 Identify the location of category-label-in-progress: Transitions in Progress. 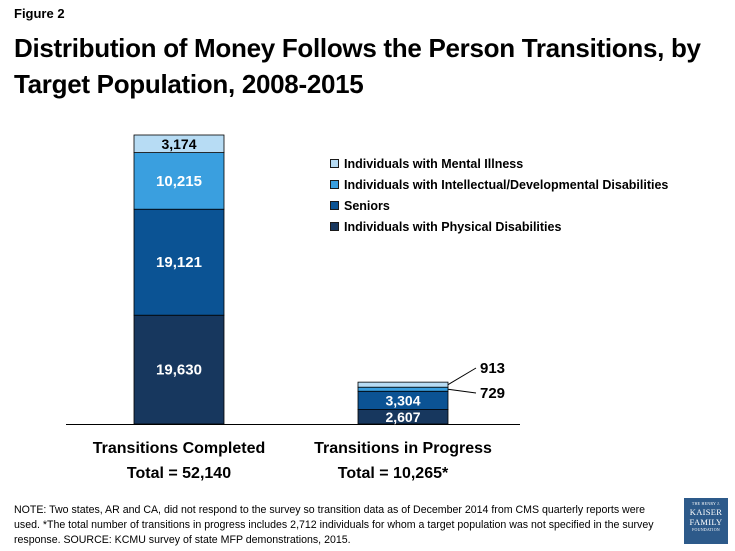
(403, 448).